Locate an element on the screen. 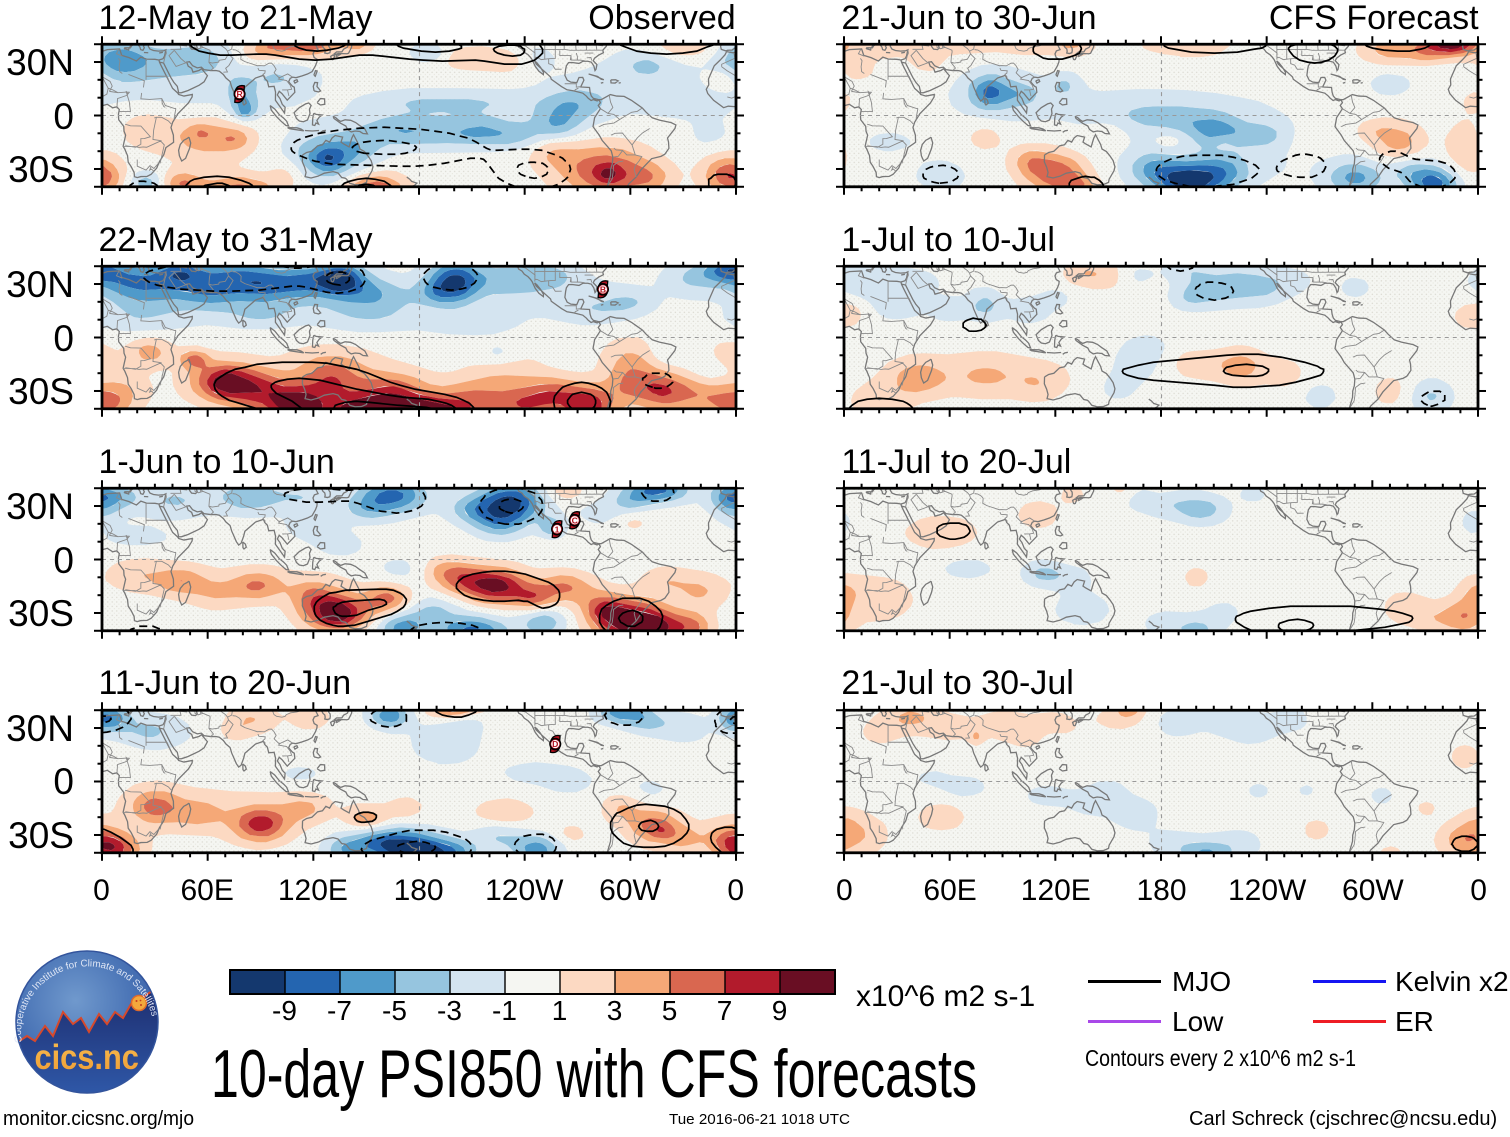  svg-text: B is located at coordinates (602, 290).